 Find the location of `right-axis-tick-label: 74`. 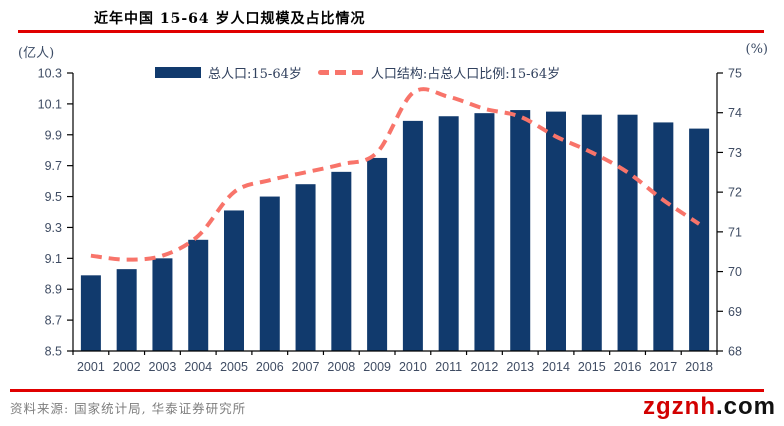

right-axis-tick-label: 74 is located at coordinates (735, 113).